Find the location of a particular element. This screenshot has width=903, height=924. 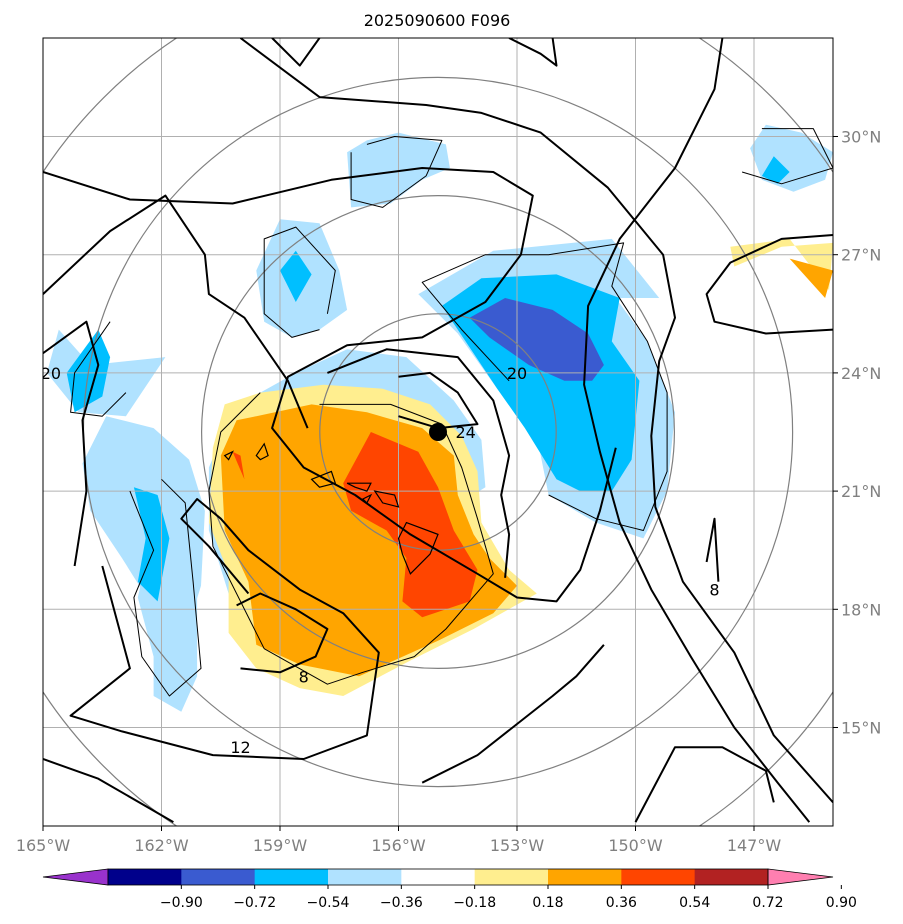

y-tick-label: 24°N is located at coordinates (861, 373).